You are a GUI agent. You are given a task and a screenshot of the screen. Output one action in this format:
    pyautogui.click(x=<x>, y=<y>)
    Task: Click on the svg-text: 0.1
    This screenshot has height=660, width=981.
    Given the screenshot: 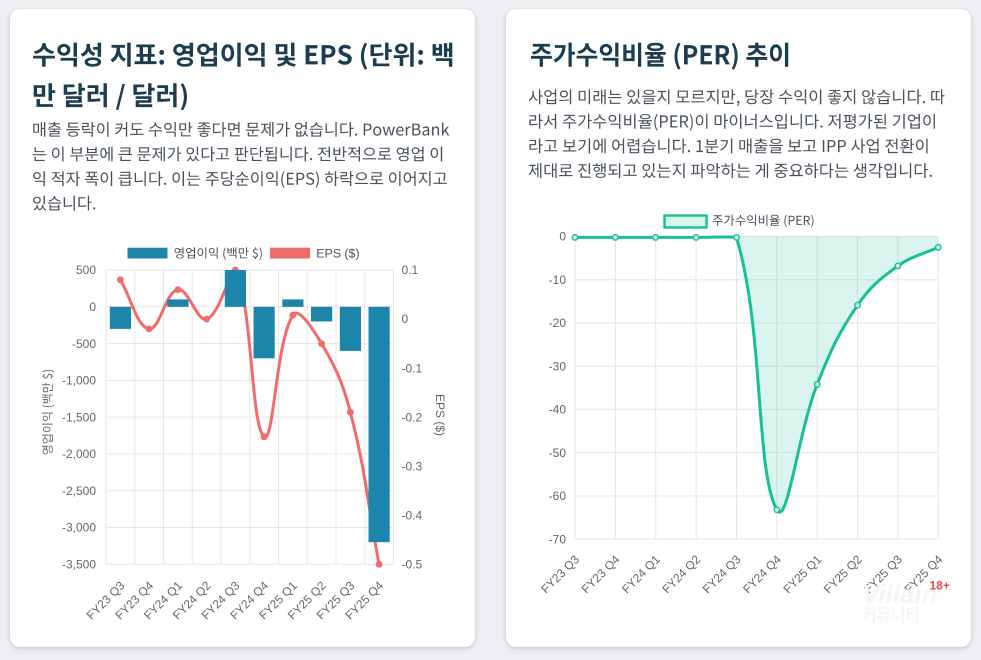 What is the action you would take?
    pyautogui.click(x=410, y=270)
    